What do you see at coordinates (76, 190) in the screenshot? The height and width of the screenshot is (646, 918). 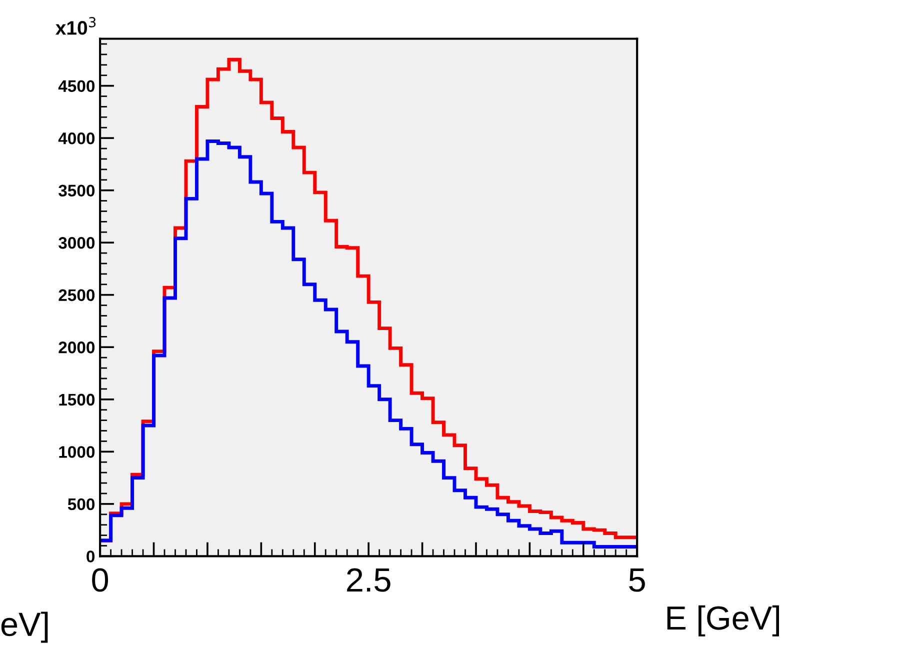 I see `y-tick-label: 3500` at bounding box center [76, 190].